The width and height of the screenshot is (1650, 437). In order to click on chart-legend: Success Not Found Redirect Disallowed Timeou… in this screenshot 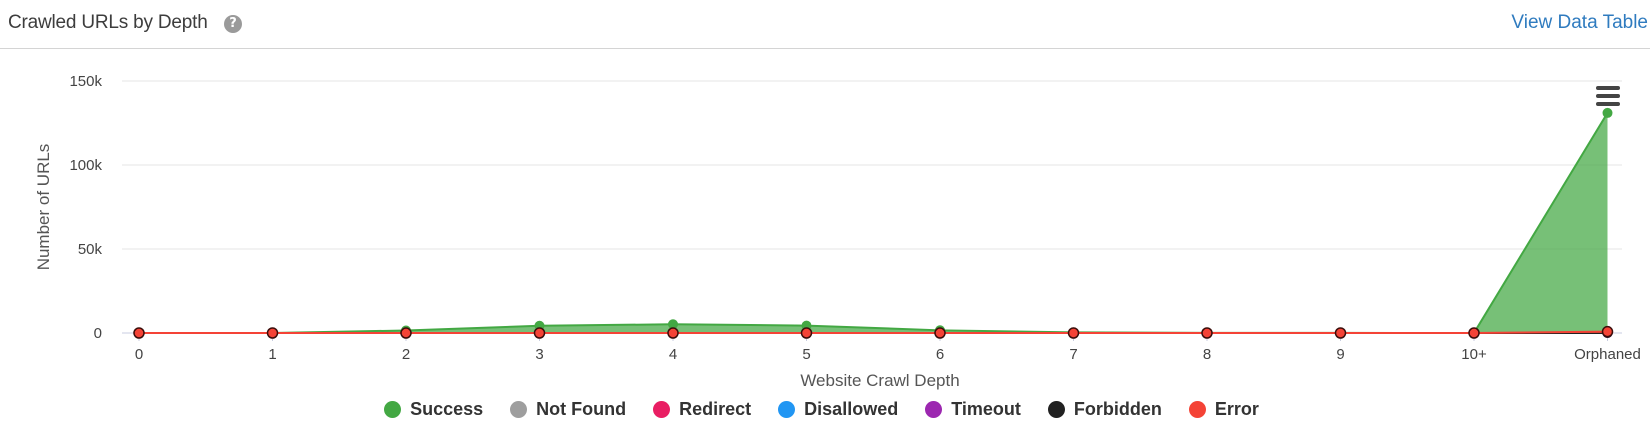, I will do `click(825, 409)`.